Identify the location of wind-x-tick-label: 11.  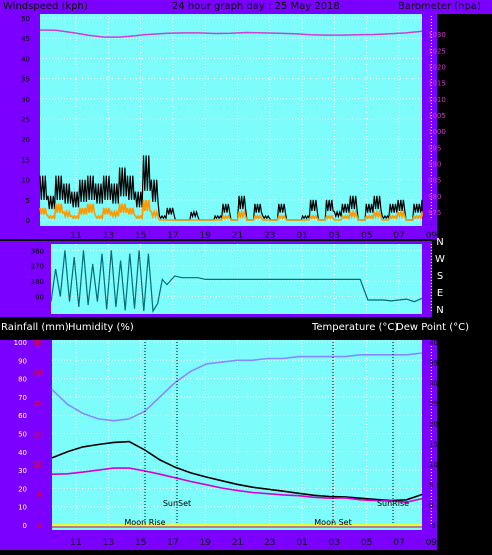
(75, 236).